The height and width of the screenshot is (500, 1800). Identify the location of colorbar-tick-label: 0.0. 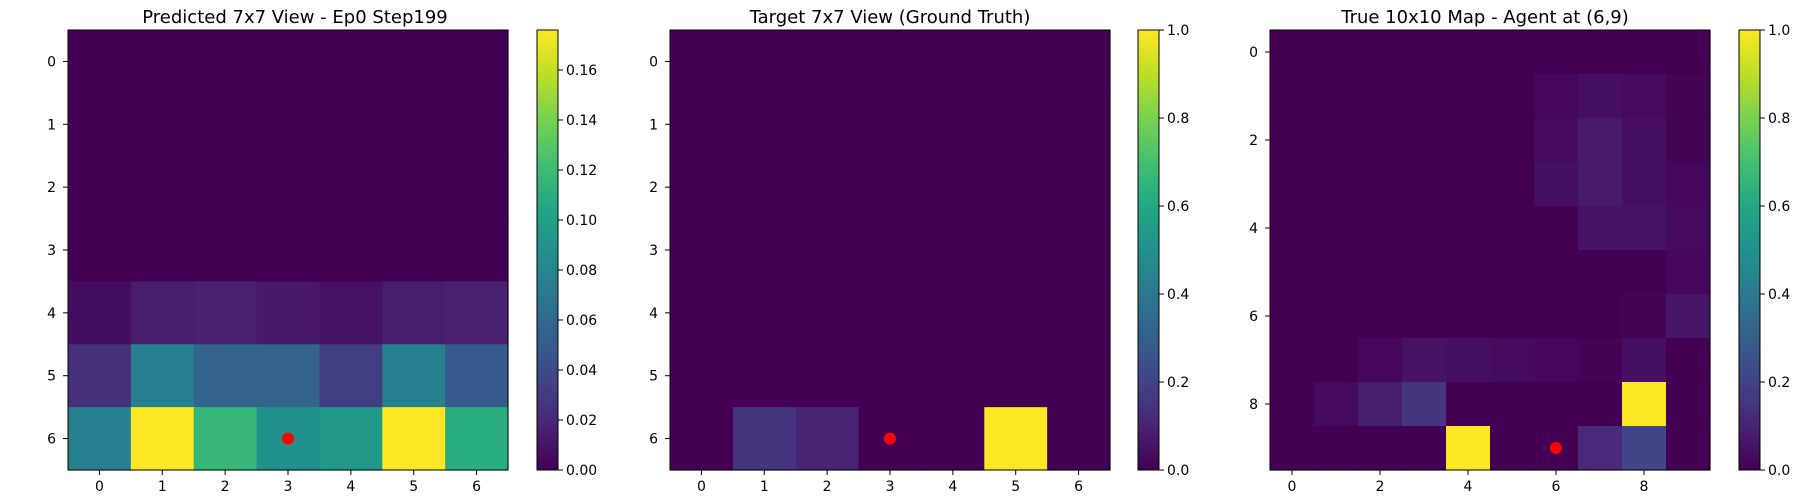
(1779, 471).